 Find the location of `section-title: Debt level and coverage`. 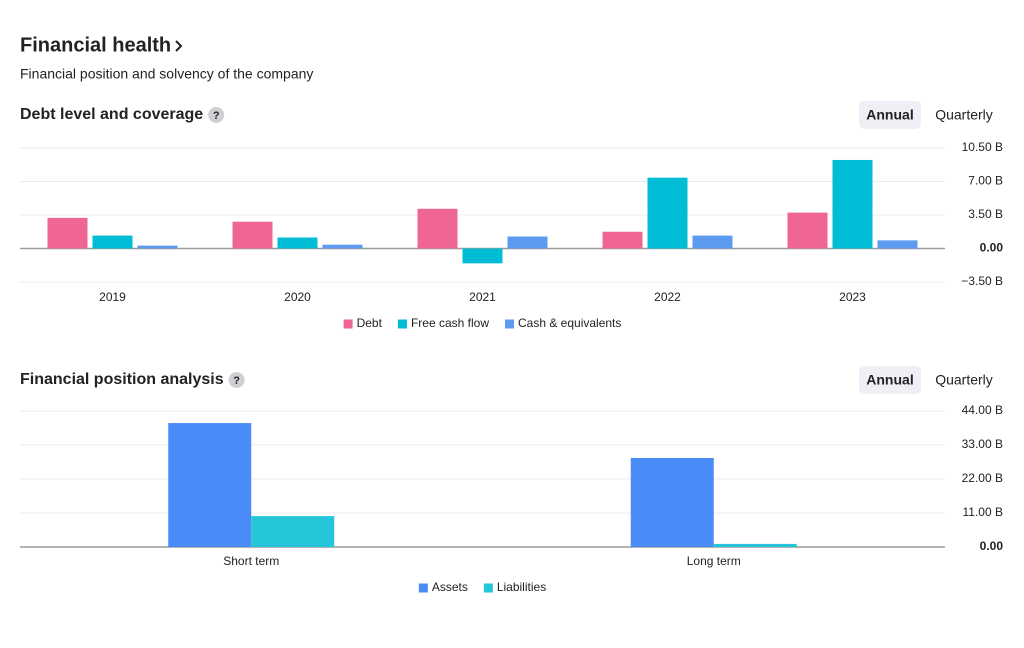

section-title: Debt level and coverage is located at coordinates (111, 114).